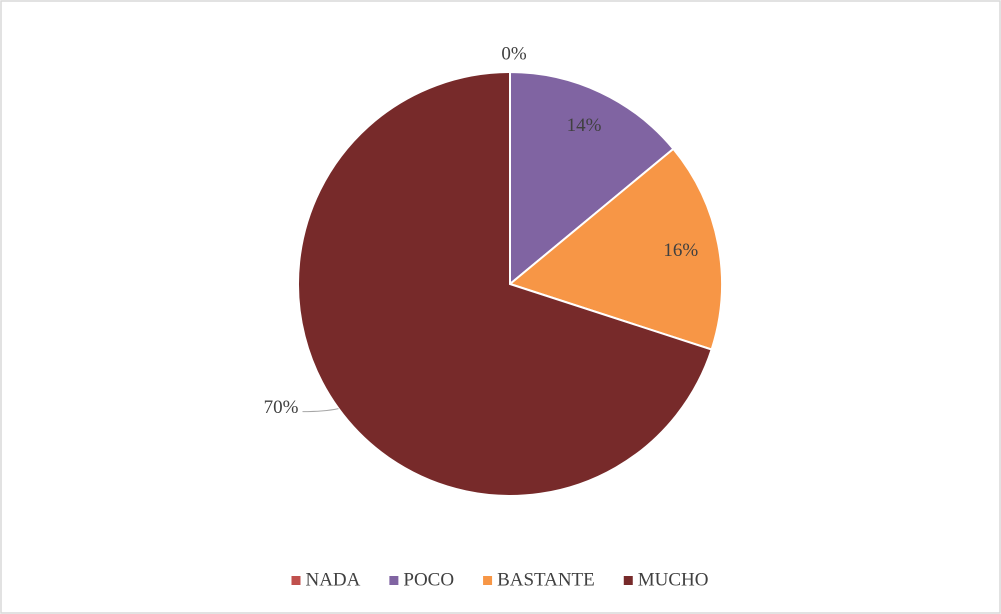 Image resolution: width=1001 pixels, height=614 pixels. What do you see at coordinates (428, 579) in the screenshot?
I see `legend-label: POCO` at bounding box center [428, 579].